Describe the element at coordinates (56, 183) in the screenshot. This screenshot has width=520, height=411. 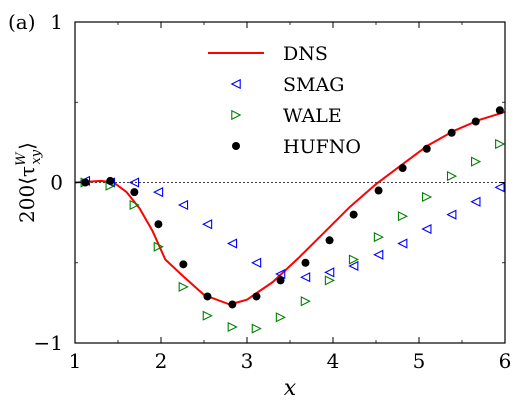
I see `y-tick-label: 0` at that location.